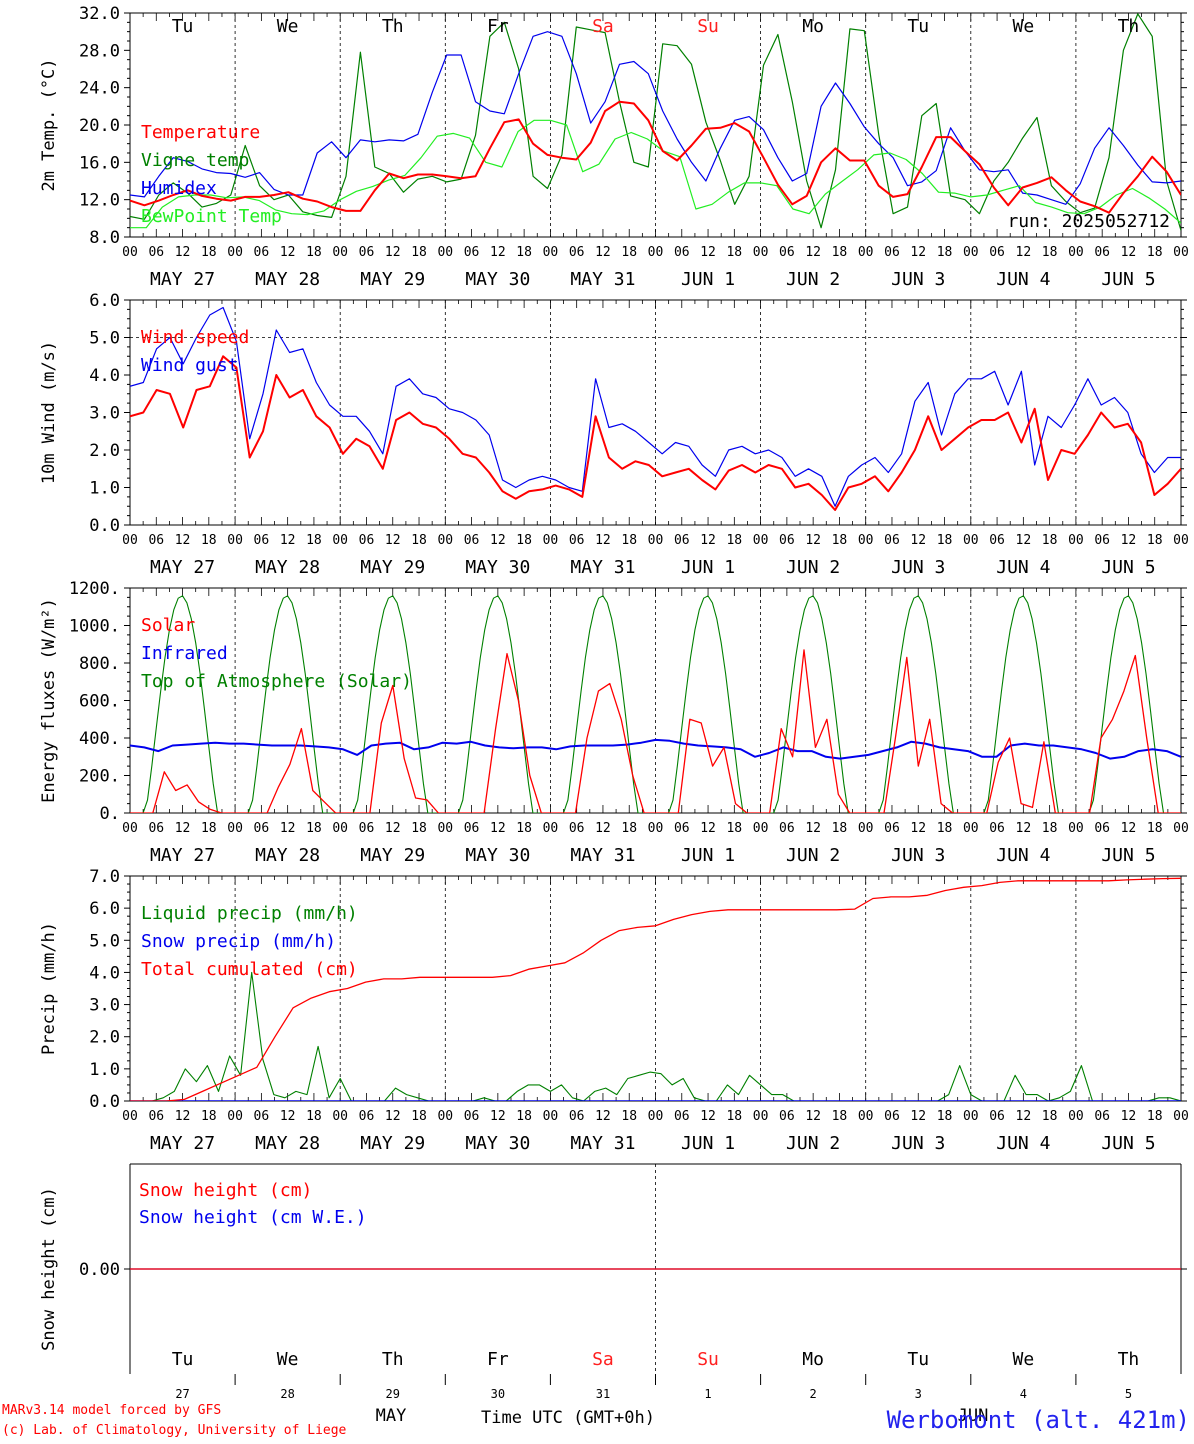  Describe the element at coordinates (179, 188) in the screenshot. I see `legend-entry: Humidex` at that location.